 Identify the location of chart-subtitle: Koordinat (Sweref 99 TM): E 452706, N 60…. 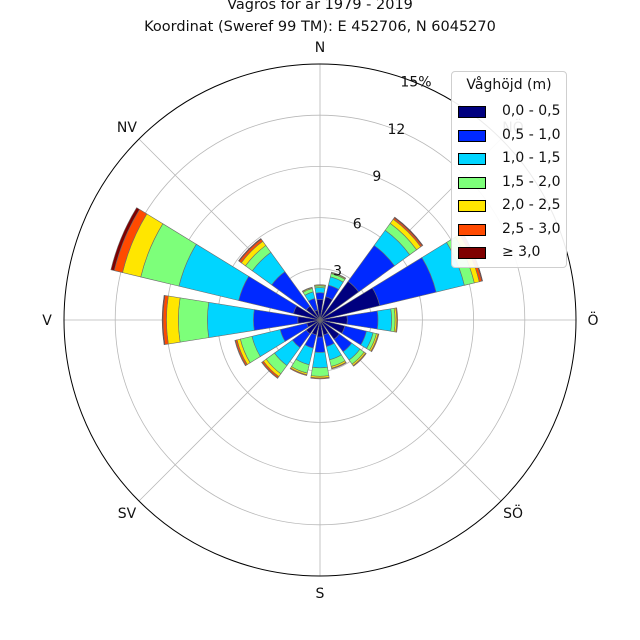
(320, 27).